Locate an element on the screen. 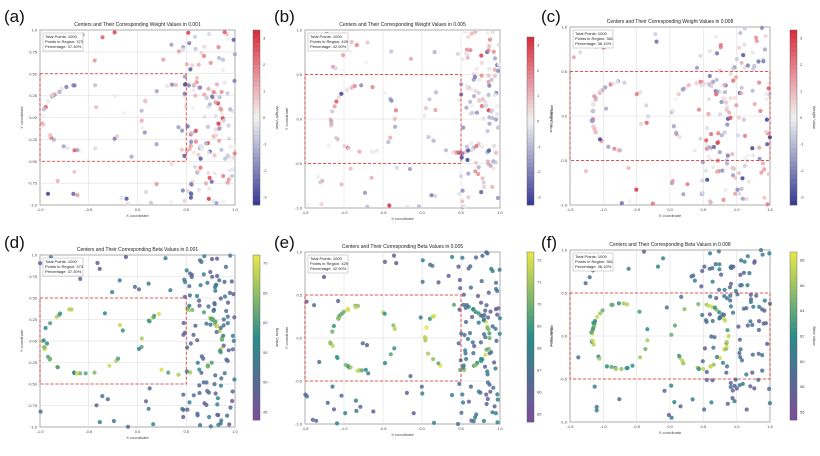 Image resolution: width=820 pixels, height=456 pixels. colorbar-tick-label: 45 is located at coordinates (265, 412).